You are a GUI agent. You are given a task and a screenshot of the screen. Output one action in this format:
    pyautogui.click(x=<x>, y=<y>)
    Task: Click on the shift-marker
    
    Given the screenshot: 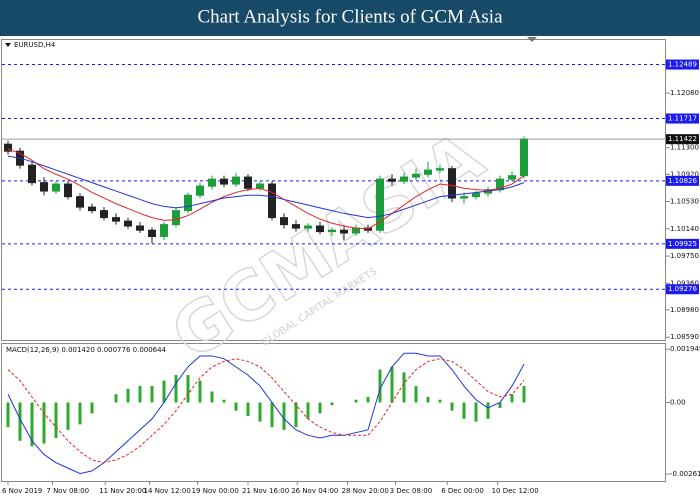 What is the action you would take?
    pyautogui.click(x=532, y=39)
    